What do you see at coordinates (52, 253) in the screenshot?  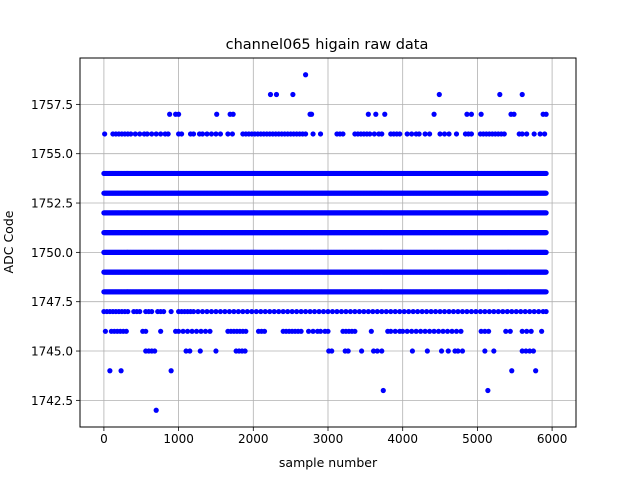 I see `y-tick-label: 1750.0` at bounding box center [52, 253].